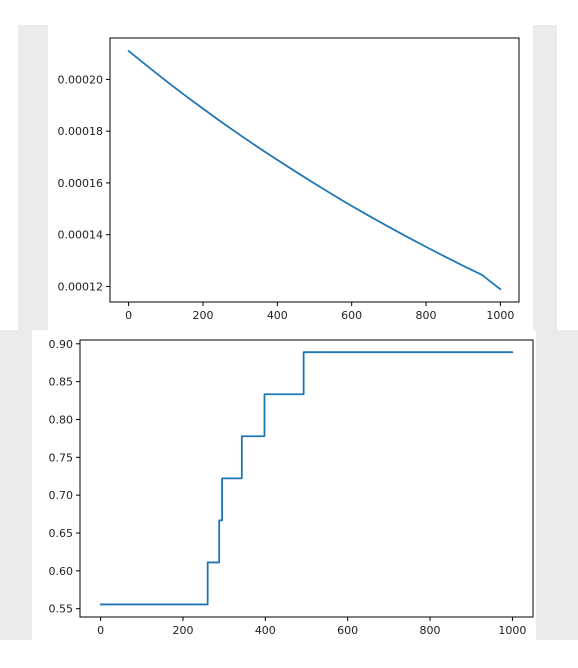 The image size is (578, 668). I want to click on y-tick-label: 0.65, so click(61, 533).